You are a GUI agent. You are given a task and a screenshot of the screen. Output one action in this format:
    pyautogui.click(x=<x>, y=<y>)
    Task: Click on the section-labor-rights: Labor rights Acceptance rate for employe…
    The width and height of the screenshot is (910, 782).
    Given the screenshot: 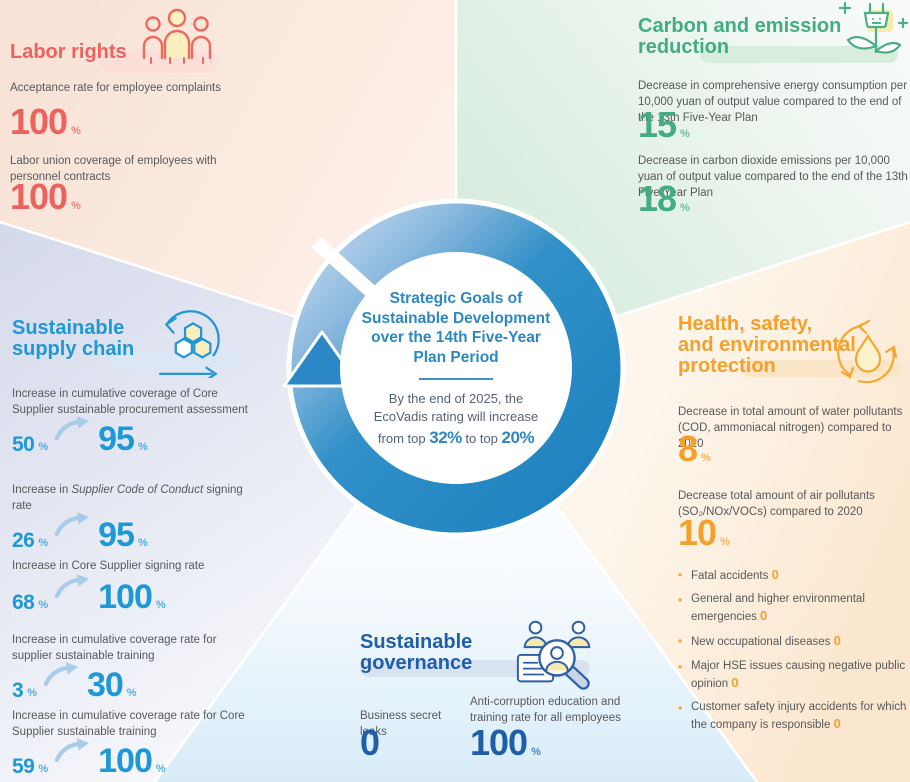 What is the action you would take?
    pyautogui.click(x=160, y=115)
    